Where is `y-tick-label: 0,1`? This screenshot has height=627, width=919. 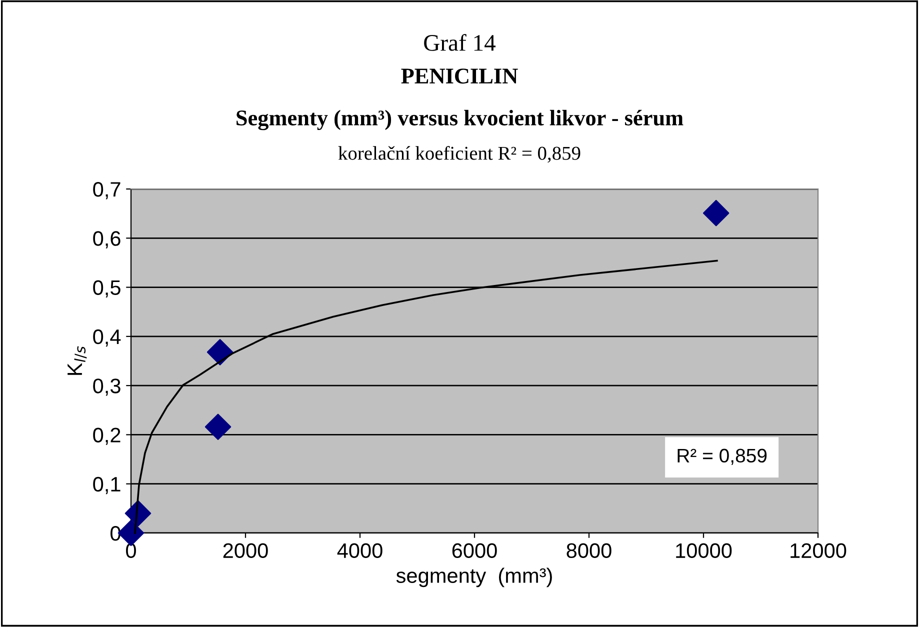
y-tick-label: 0,1 is located at coordinates (106, 485).